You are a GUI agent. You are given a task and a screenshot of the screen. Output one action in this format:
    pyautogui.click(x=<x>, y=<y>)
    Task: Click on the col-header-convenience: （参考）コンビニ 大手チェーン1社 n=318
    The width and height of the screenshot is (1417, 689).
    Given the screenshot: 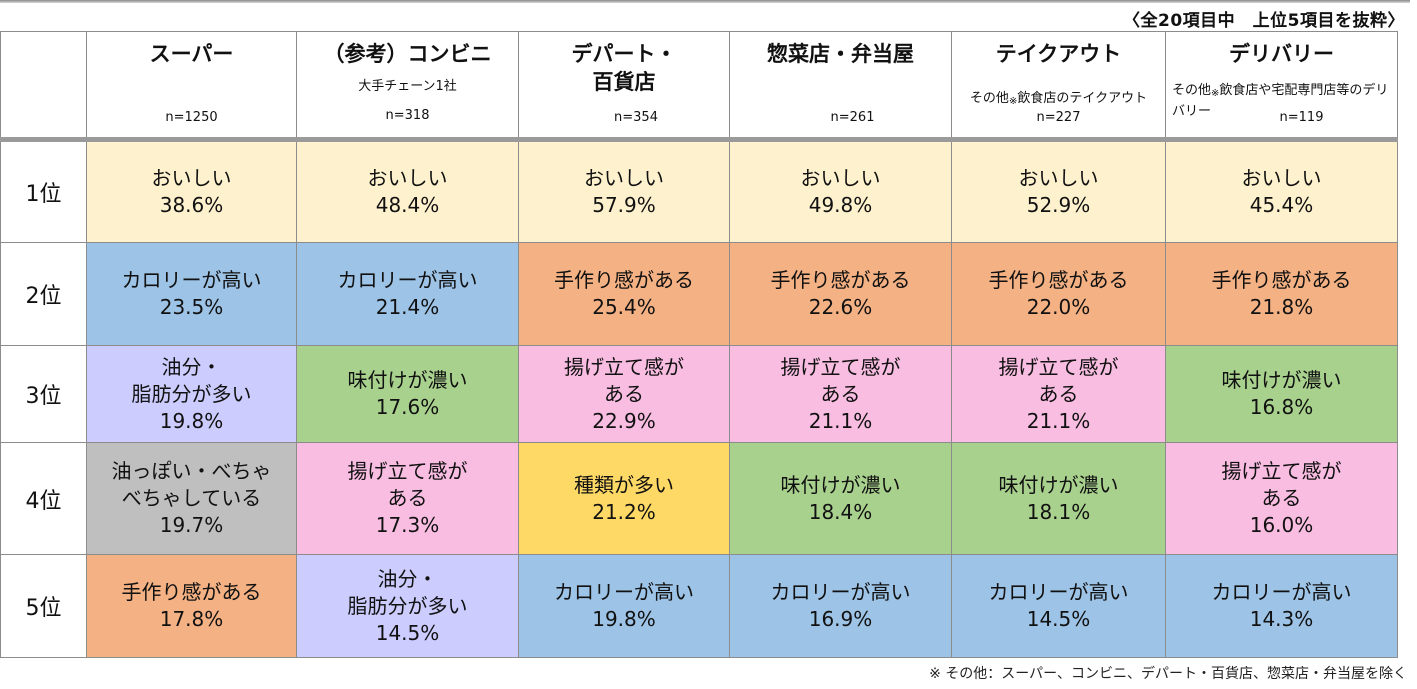 What is the action you would take?
    pyautogui.click(x=407, y=86)
    